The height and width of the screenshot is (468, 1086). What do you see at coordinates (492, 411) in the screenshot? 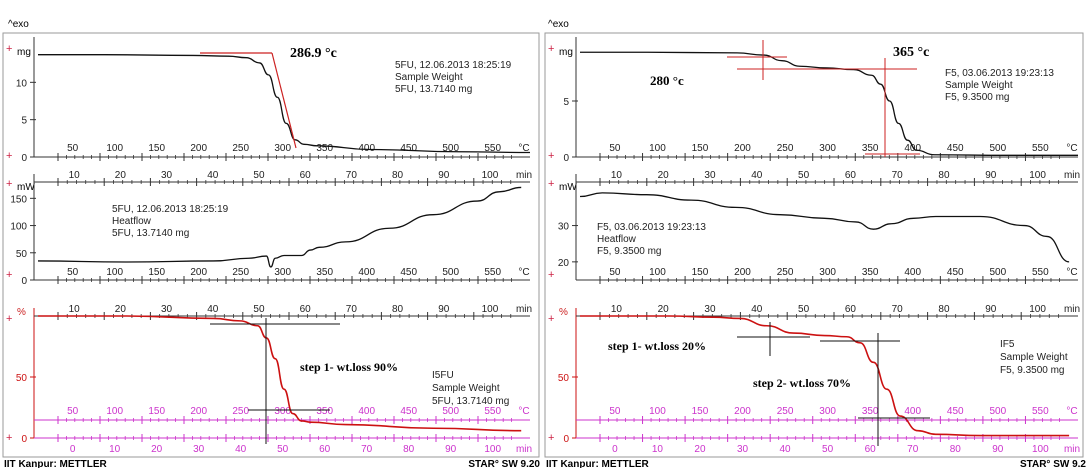
I see `plot3-xtemp-tick-label: 550` at bounding box center [492, 411].